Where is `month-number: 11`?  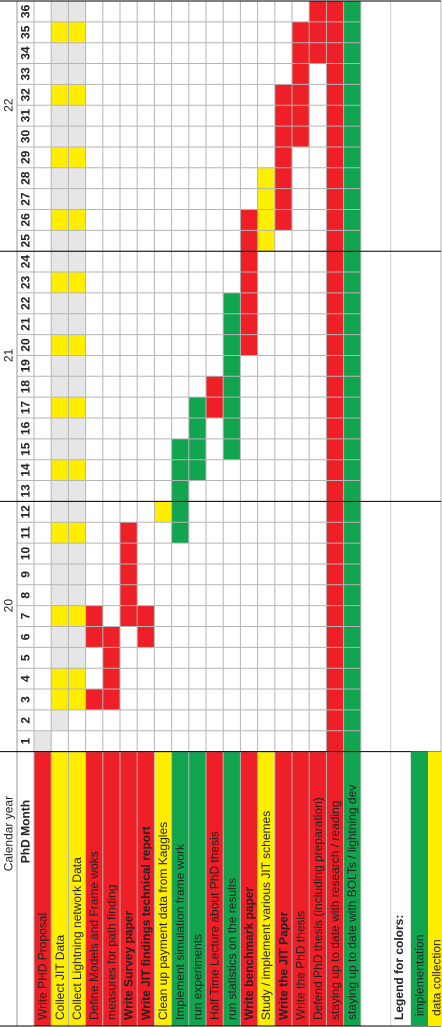
month-number: 11 is located at coordinates (26, 532).